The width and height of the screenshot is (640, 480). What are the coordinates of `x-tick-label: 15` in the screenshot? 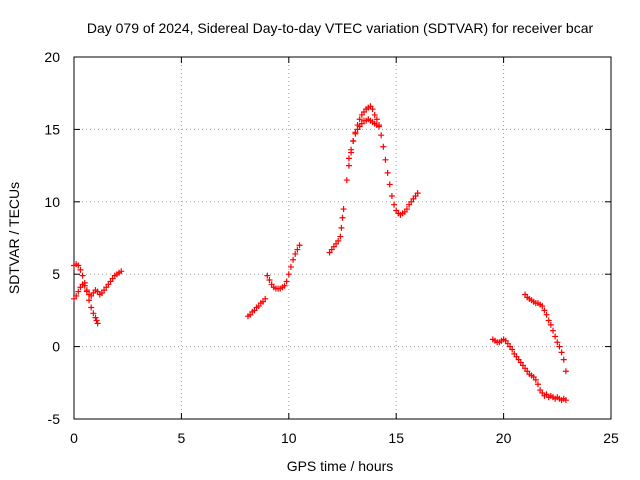 It's located at (396, 438).